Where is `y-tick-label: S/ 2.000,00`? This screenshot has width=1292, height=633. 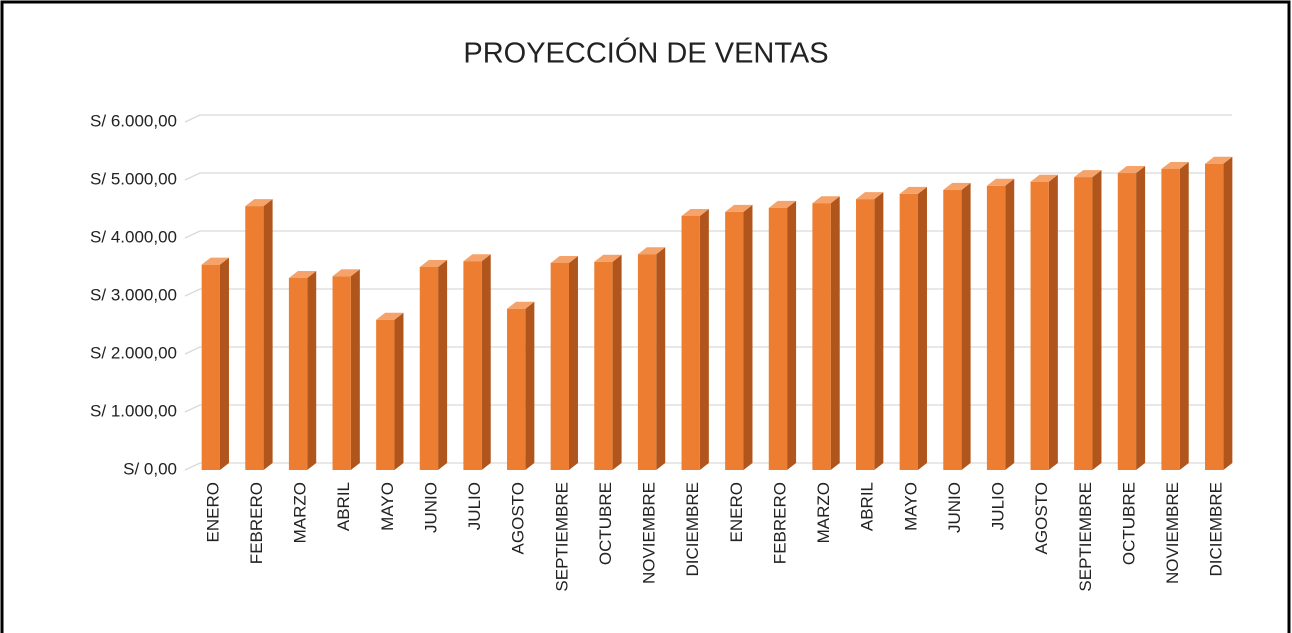
y-tick-label: S/ 2.000,00 is located at coordinates (133, 352).